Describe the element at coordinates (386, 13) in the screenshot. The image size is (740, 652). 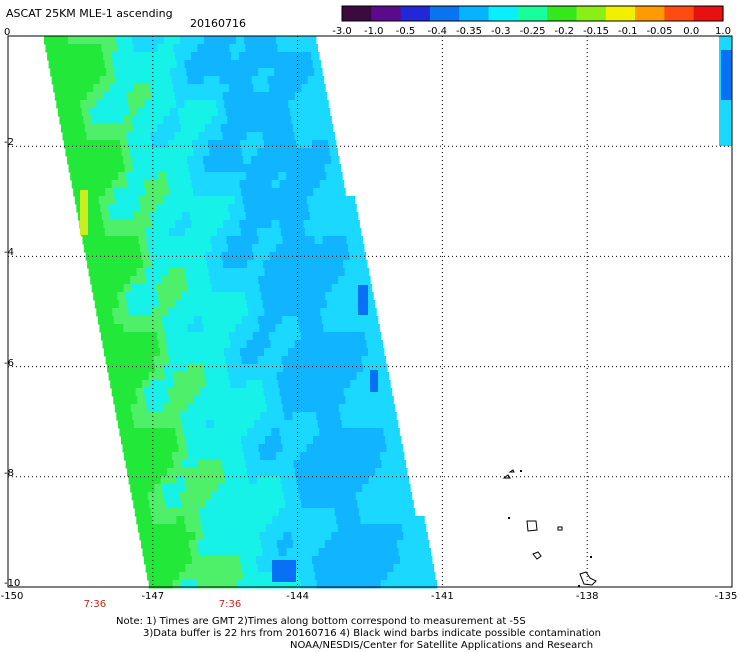
I see `colorbar-segment` at that location.